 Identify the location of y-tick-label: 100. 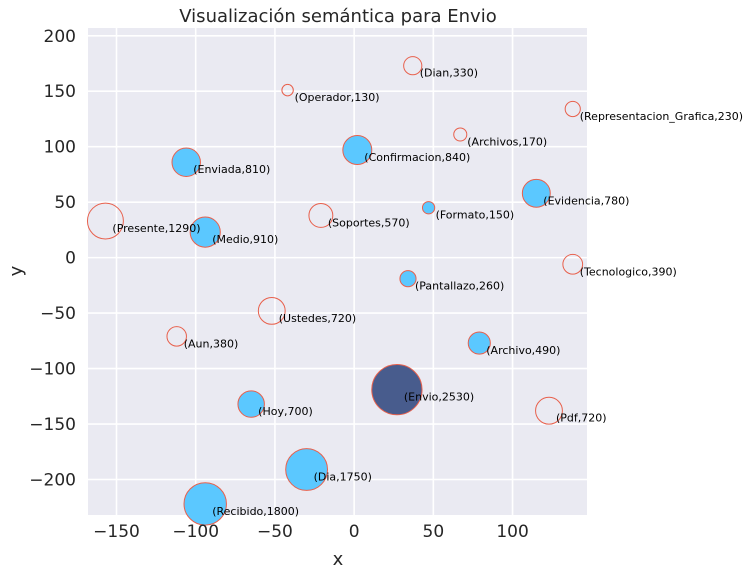
(60, 148).